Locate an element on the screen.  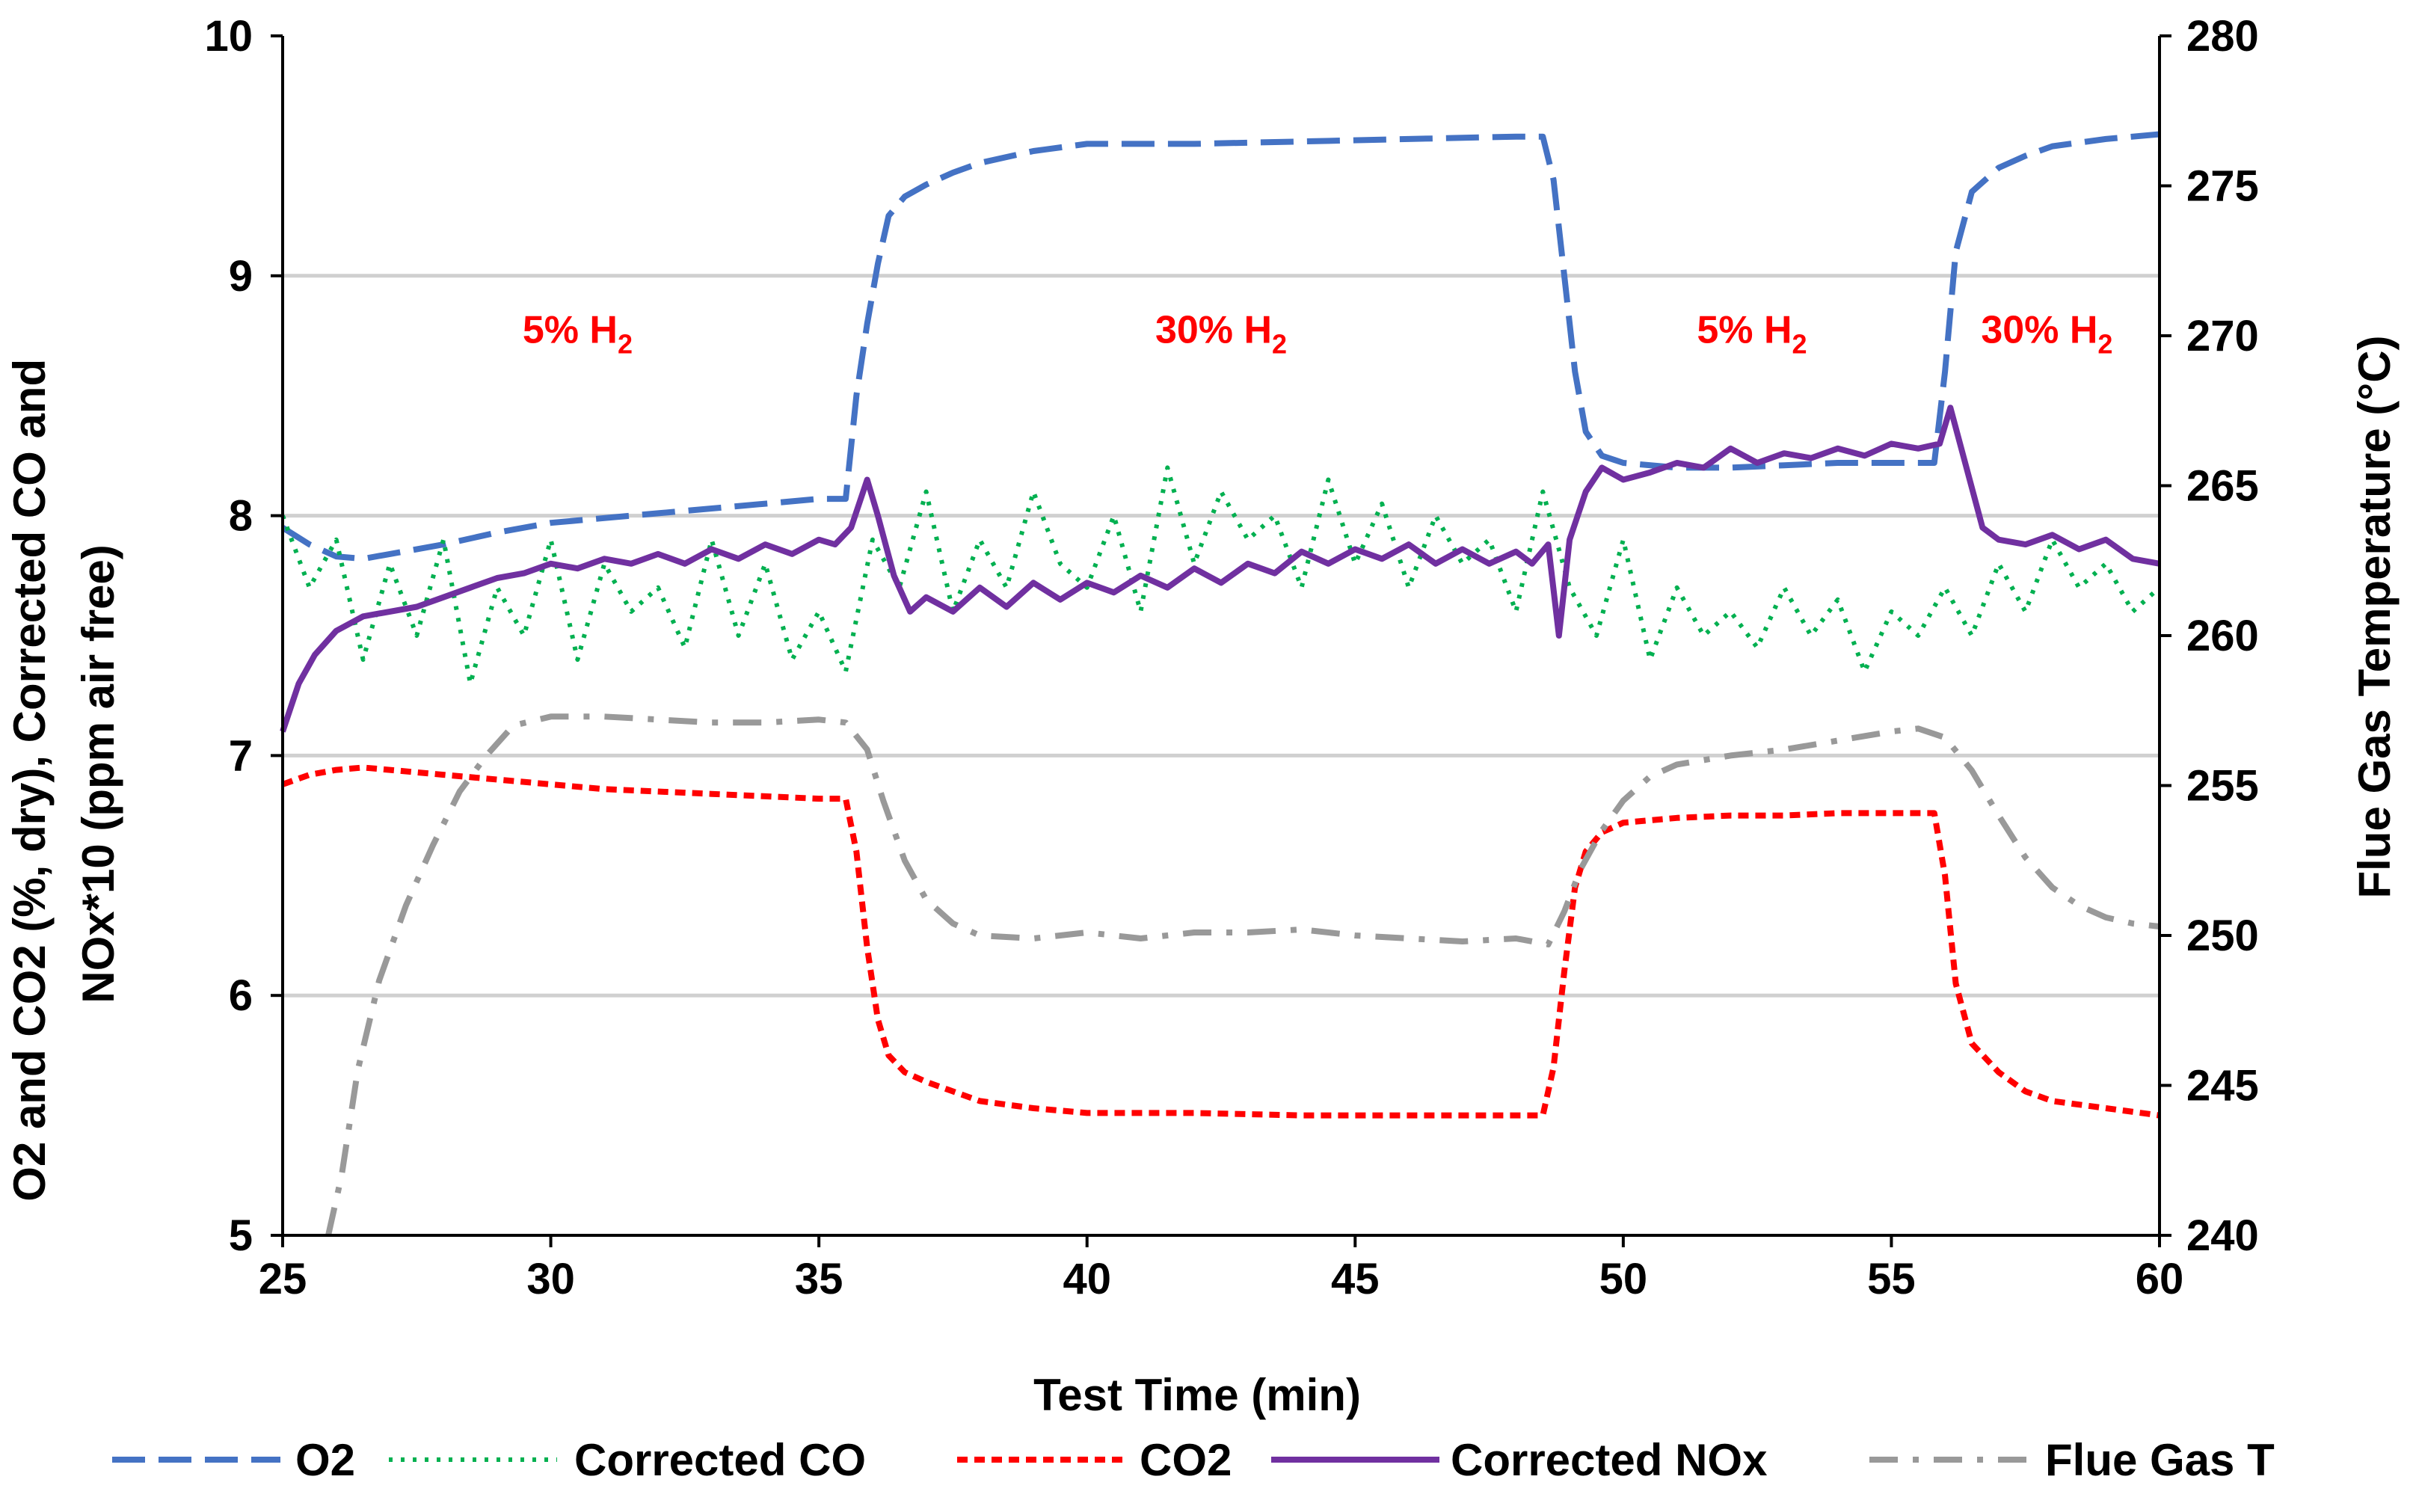
x-tick-label: 25 is located at coordinates (283, 1279).